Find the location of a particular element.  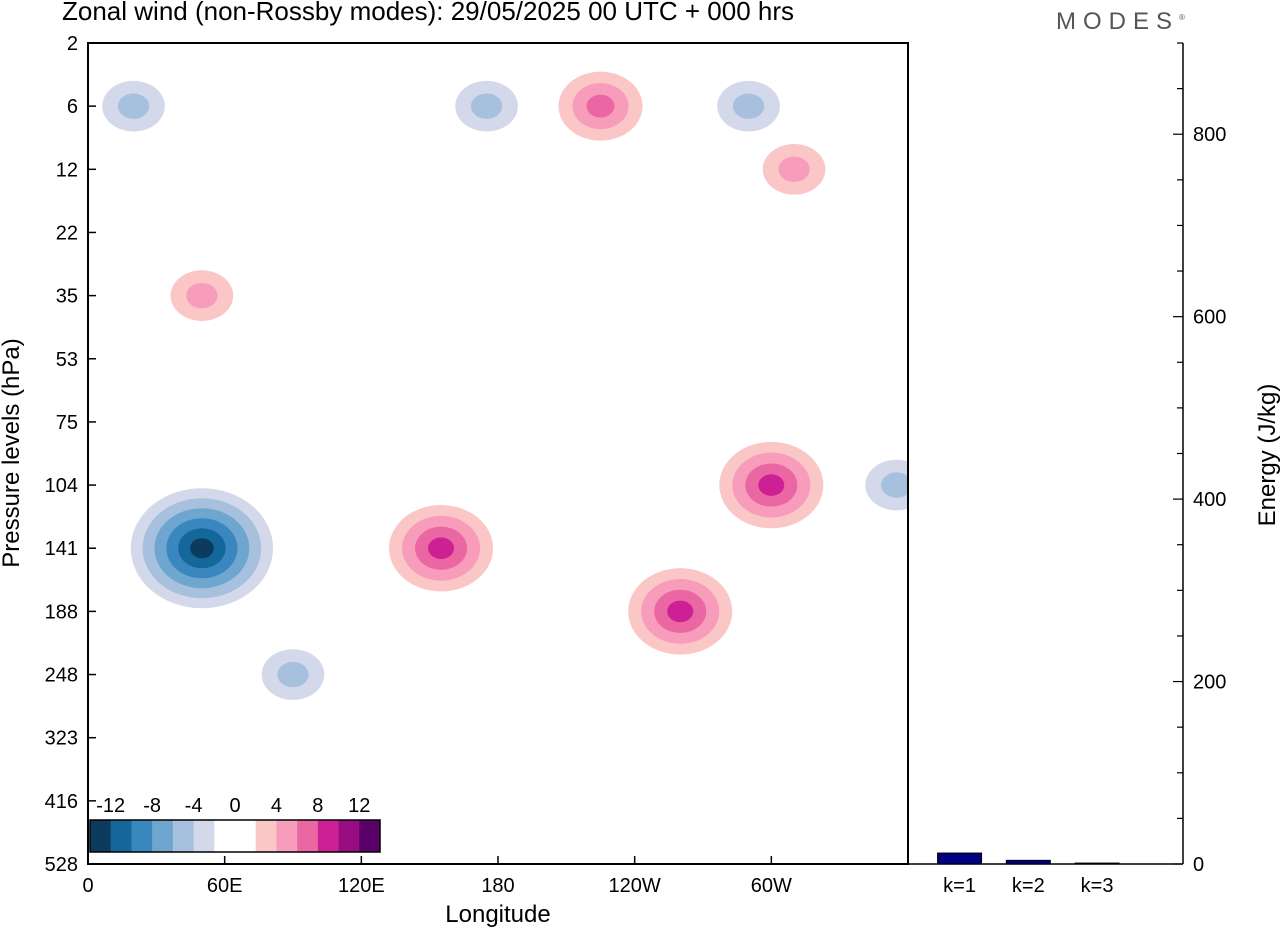

colorbar-label: -12 is located at coordinates (110, 806).